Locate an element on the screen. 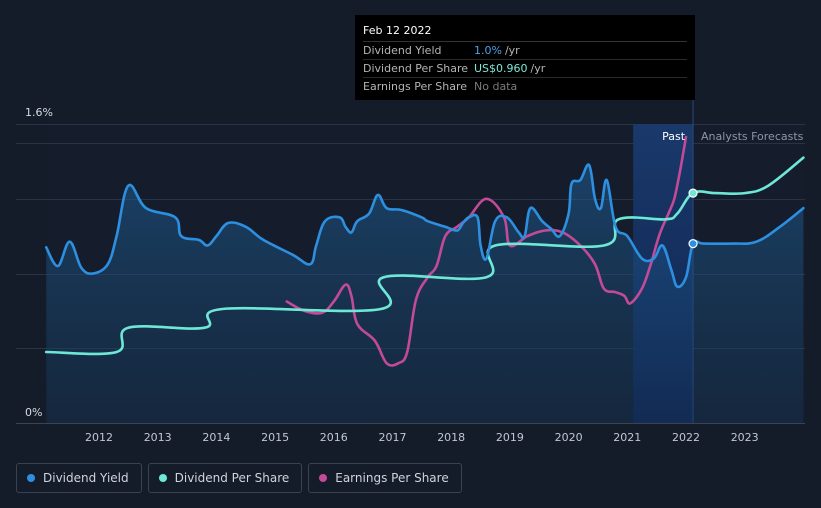  x-tick-label: 2013 is located at coordinates (158, 437).